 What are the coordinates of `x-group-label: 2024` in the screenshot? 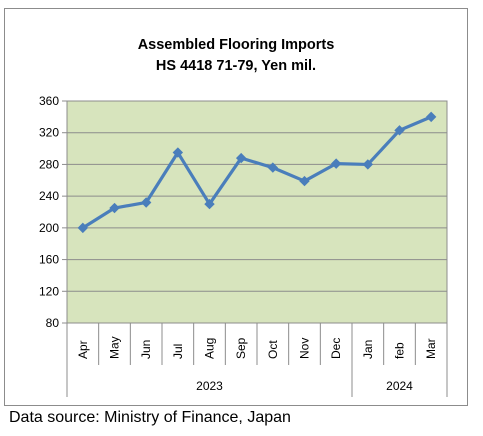 It's located at (399, 386).